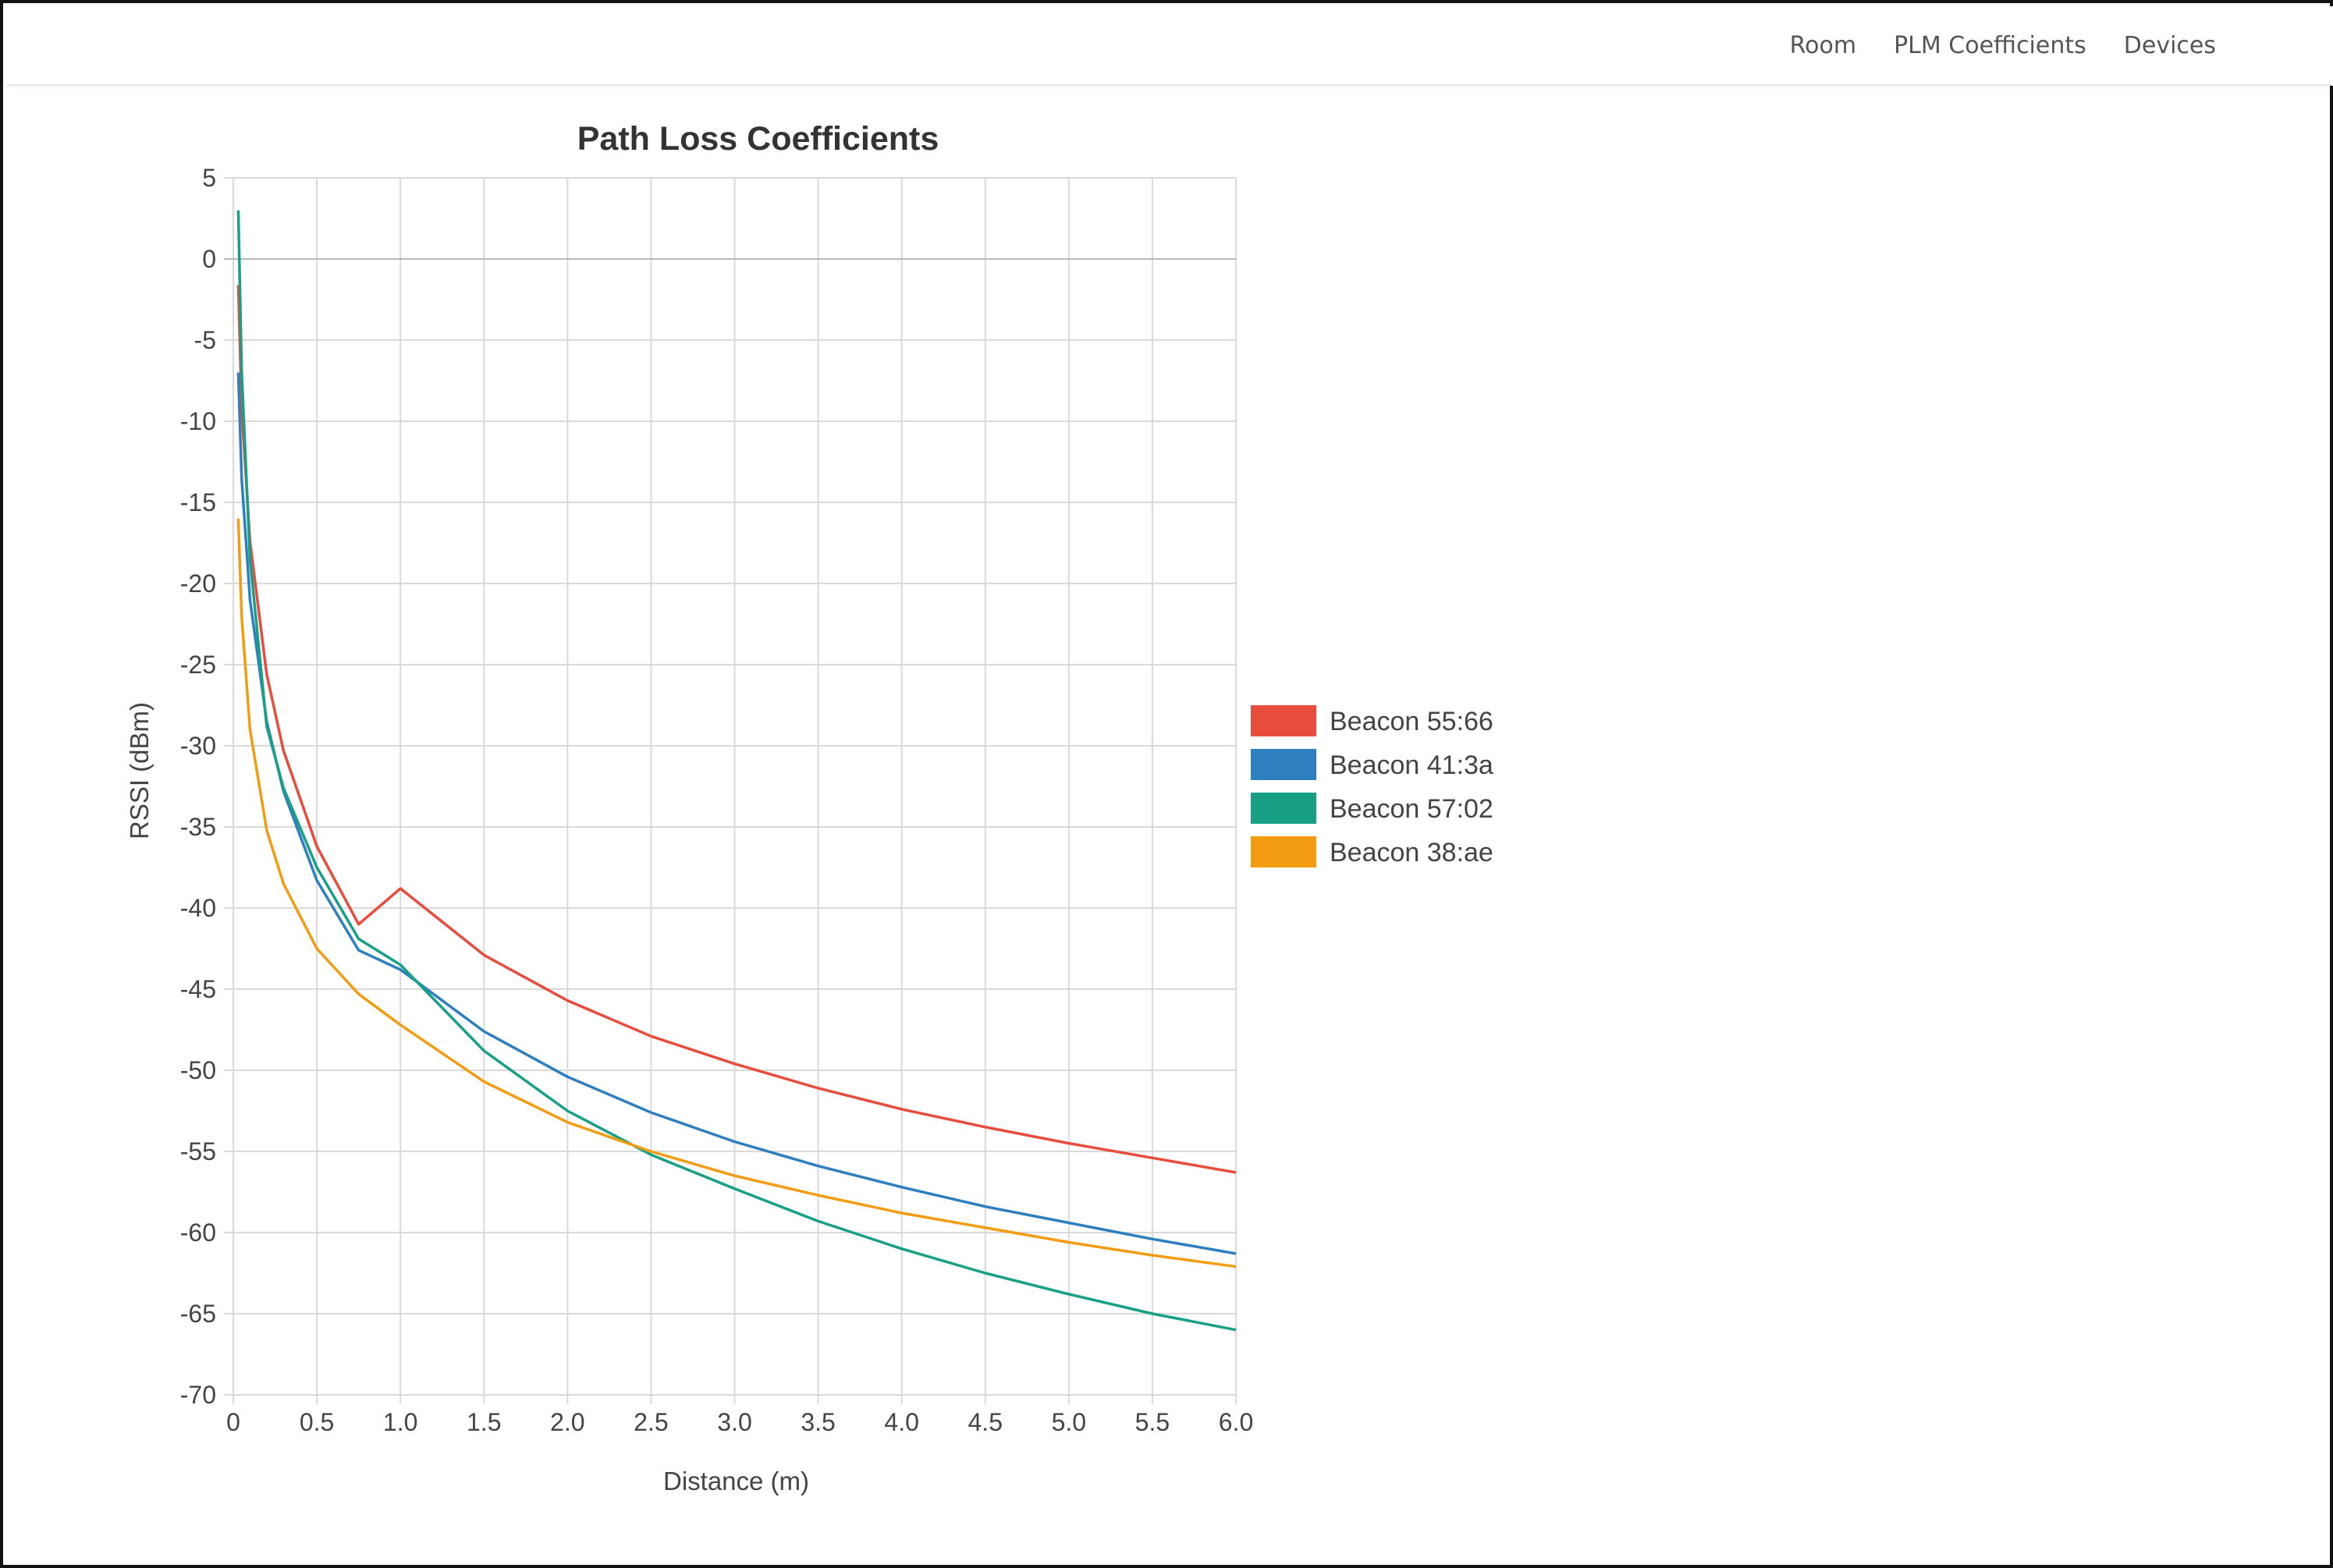  Describe the element at coordinates (1823, 45) in the screenshot. I see `nav-link-room: Room` at that location.